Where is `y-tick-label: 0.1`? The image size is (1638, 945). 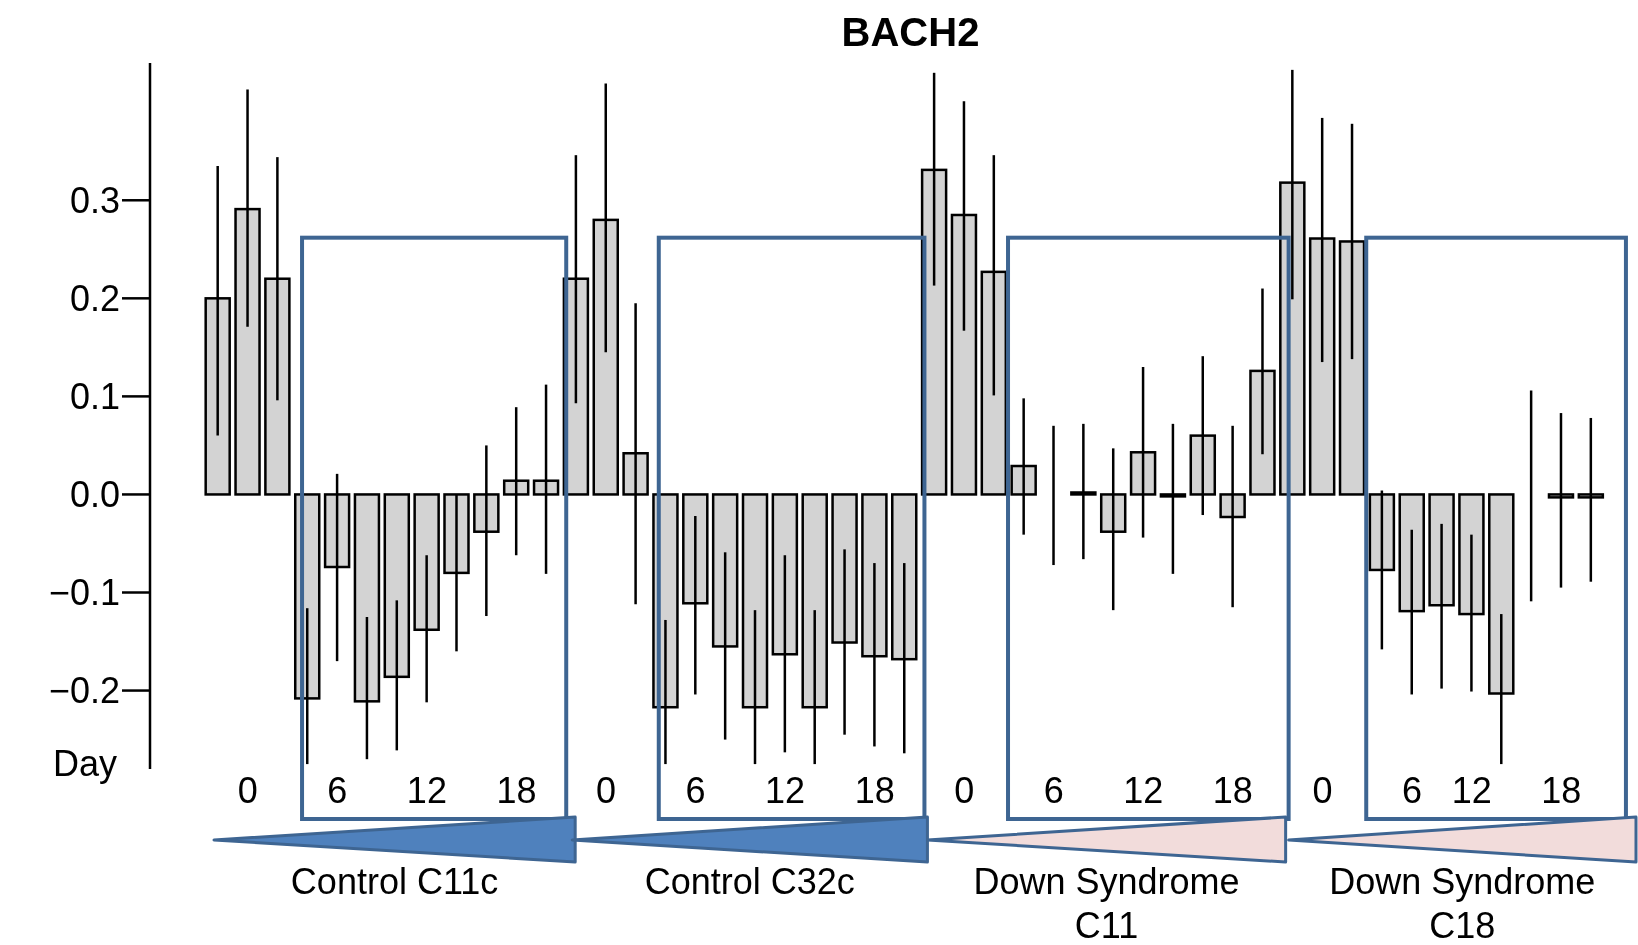 y-tick-label: 0.1 is located at coordinates (94, 397).